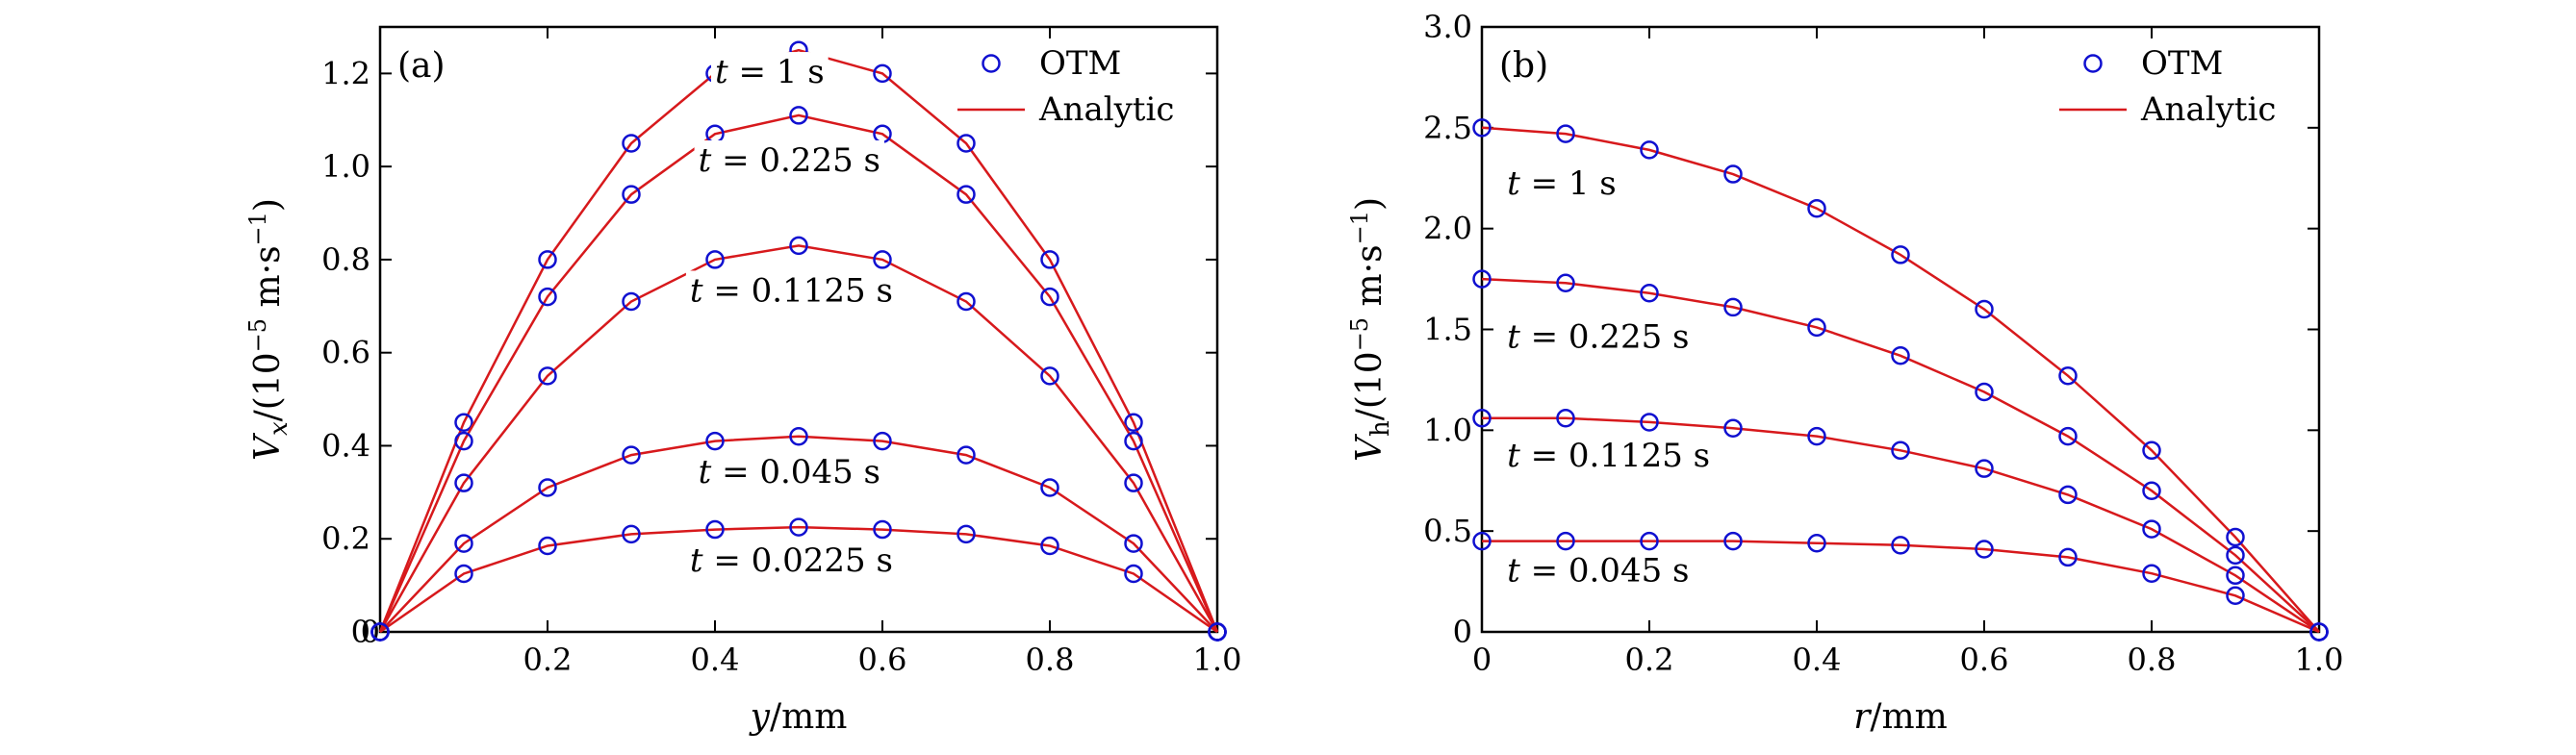 Image resolution: width=2576 pixels, height=755 pixels. Describe the element at coordinates (882, 660) in the screenshot. I see `panel-a-x-tick-label: 0.6` at that location.